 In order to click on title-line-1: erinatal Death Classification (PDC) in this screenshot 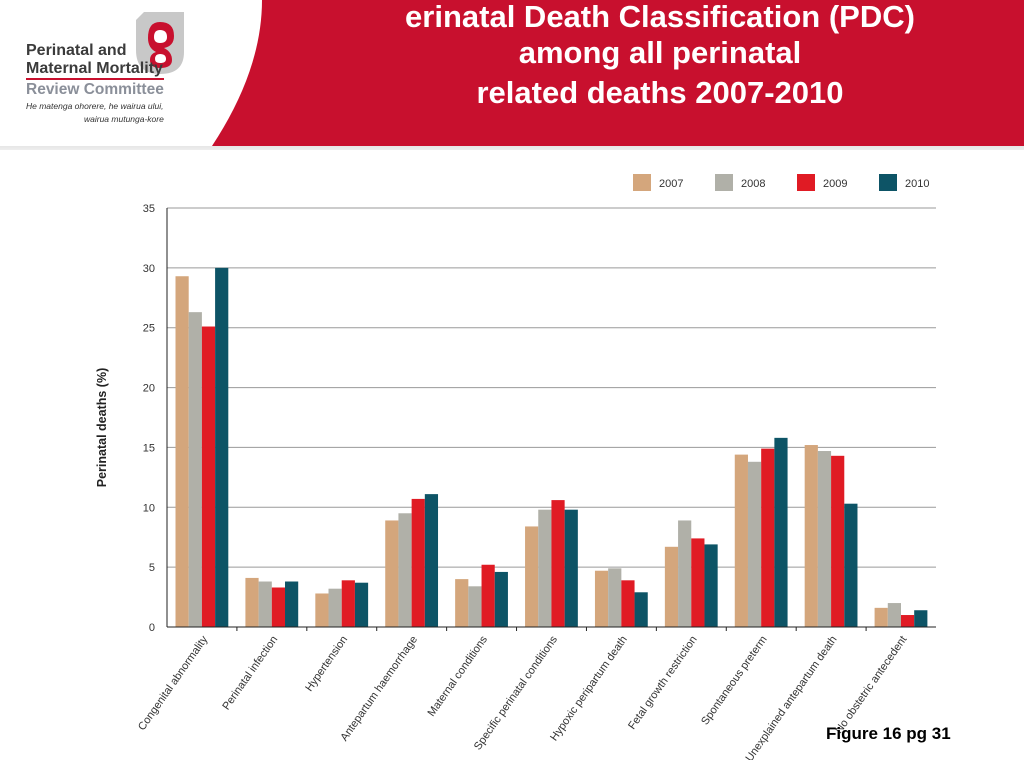, I will do `click(660, 17)`.